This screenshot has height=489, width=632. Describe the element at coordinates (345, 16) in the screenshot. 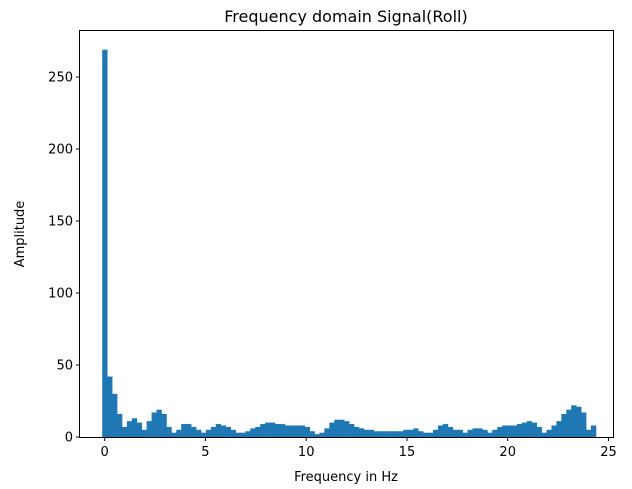

I see `chart-title: Frequency domain Signal(Roll)` at that location.